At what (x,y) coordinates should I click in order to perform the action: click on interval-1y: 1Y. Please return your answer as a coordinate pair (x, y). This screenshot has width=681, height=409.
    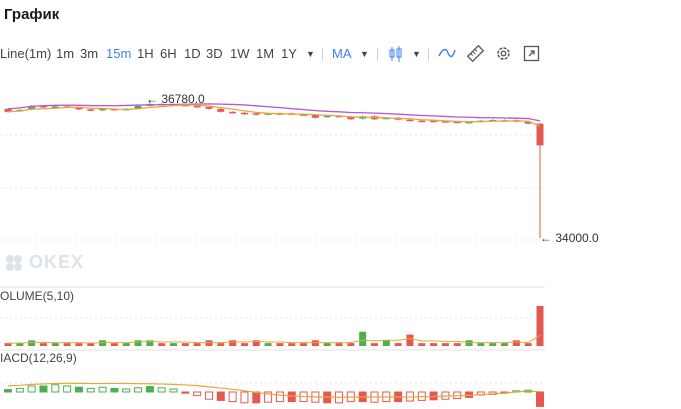
    Looking at the image, I should click on (289, 53).